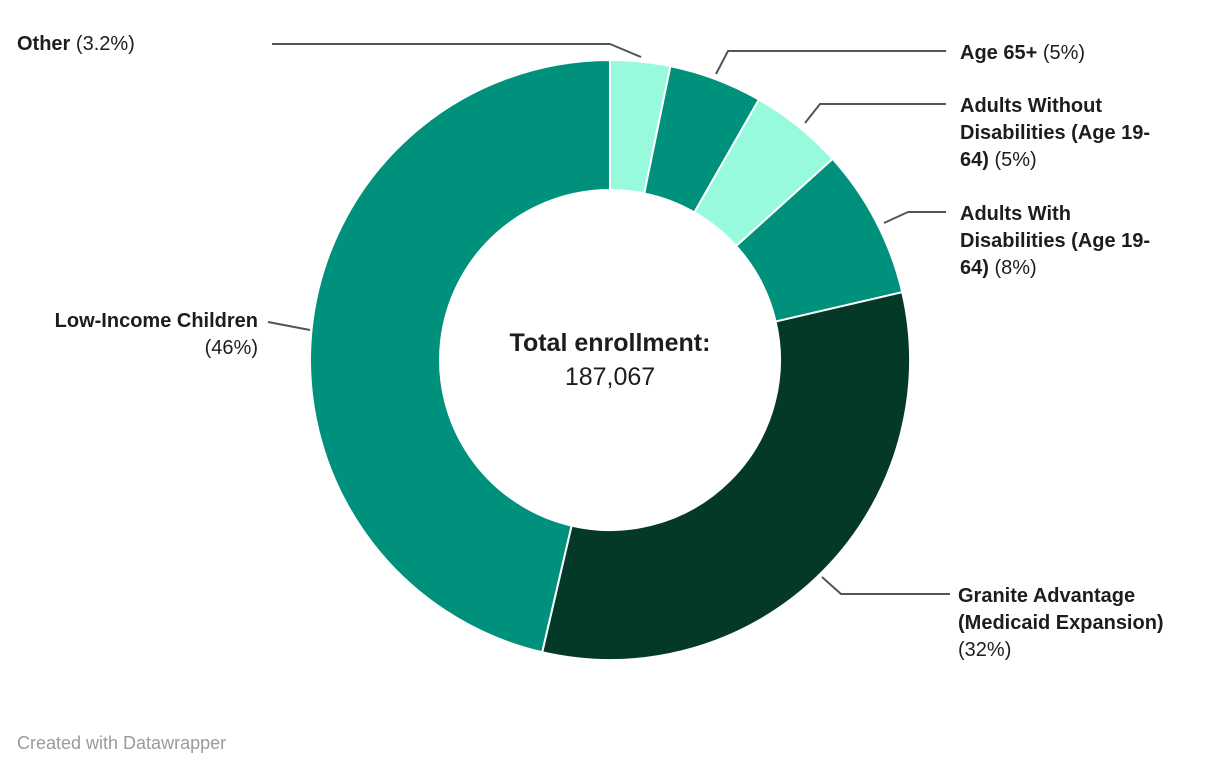 This screenshot has width=1220, height=766. What do you see at coordinates (610, 343) in the screenshot?
I see `center-label-title: Total enrollment:` at bounding box center [610, 343].